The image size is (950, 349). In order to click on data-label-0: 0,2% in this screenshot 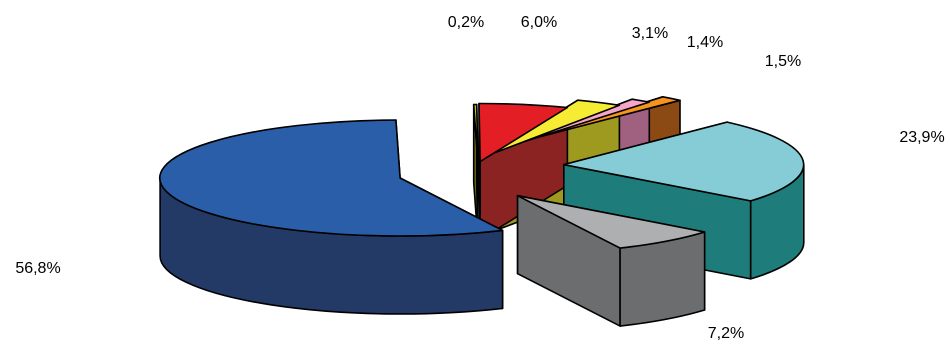, I will do `click(466, 22)`.